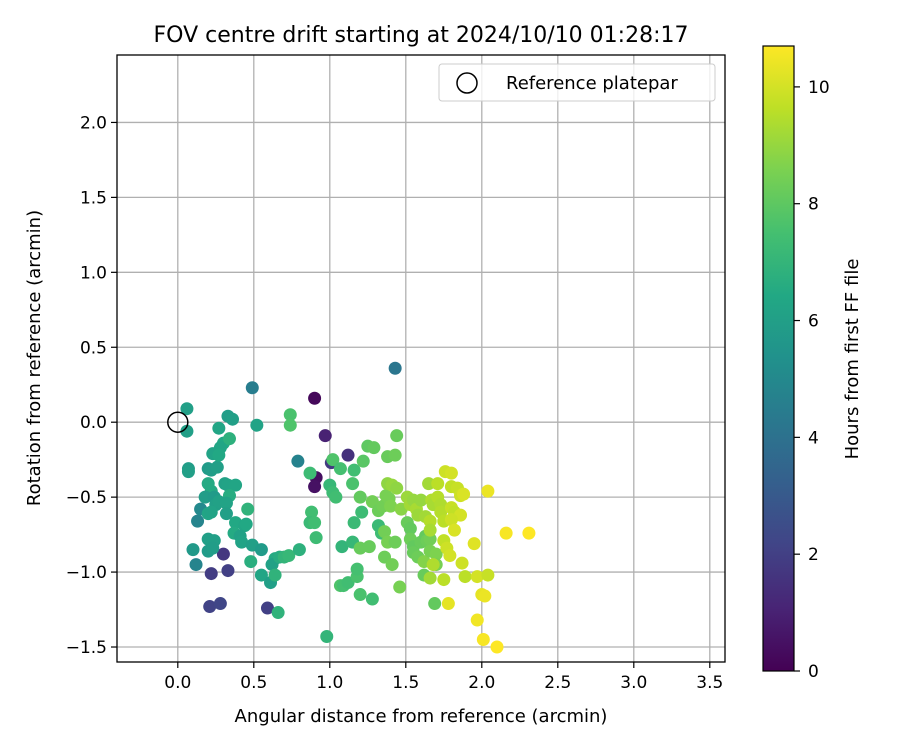  I want to click on colorbar-tick-label: 0, so click(813, 672).